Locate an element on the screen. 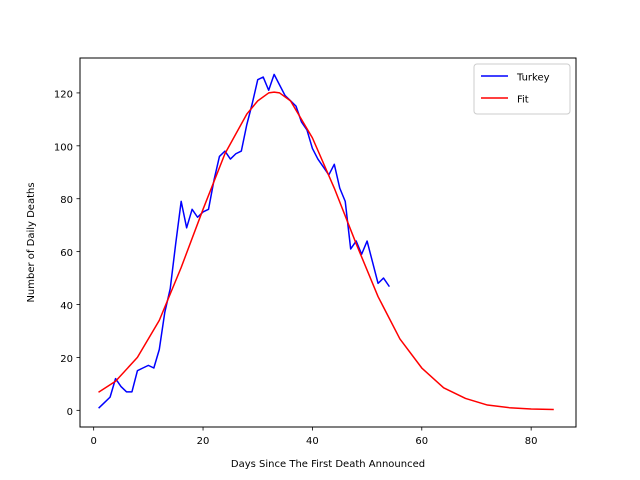 The height and width of the screenshot is (480, 640). x-axis-label: Days Since The First Death Announced is located at coordinates (328, 464).